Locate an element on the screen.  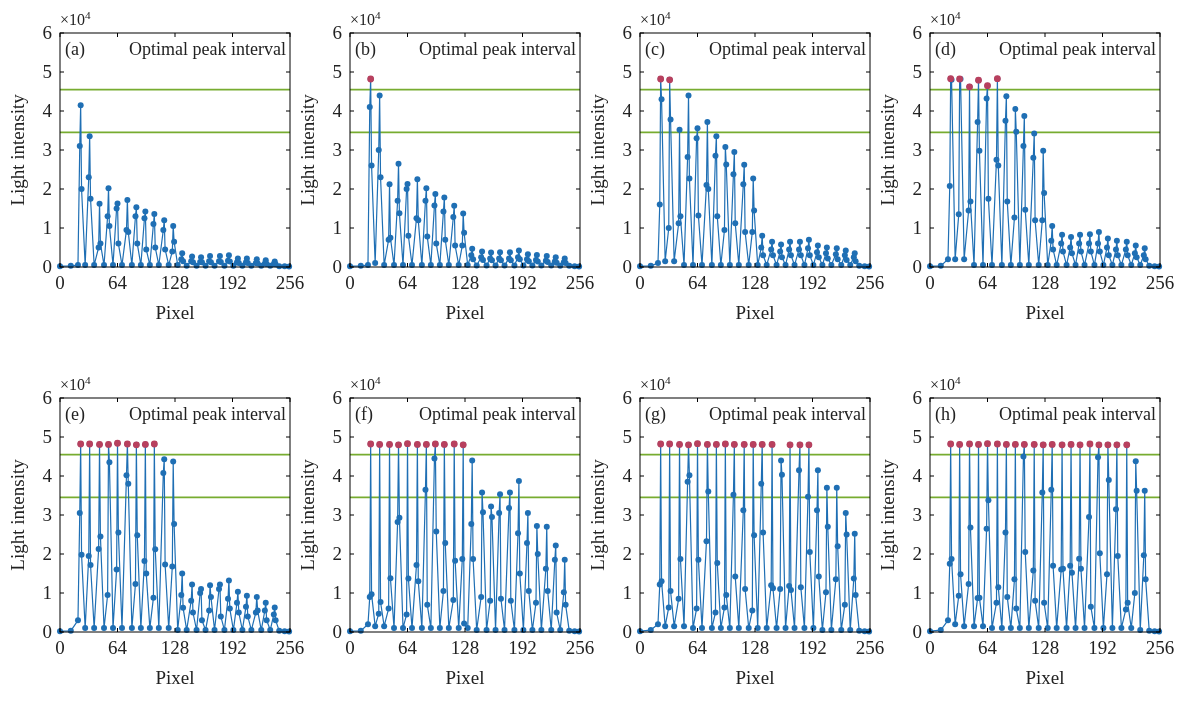
chart-title: (h) is located at coordinates (945, 414).